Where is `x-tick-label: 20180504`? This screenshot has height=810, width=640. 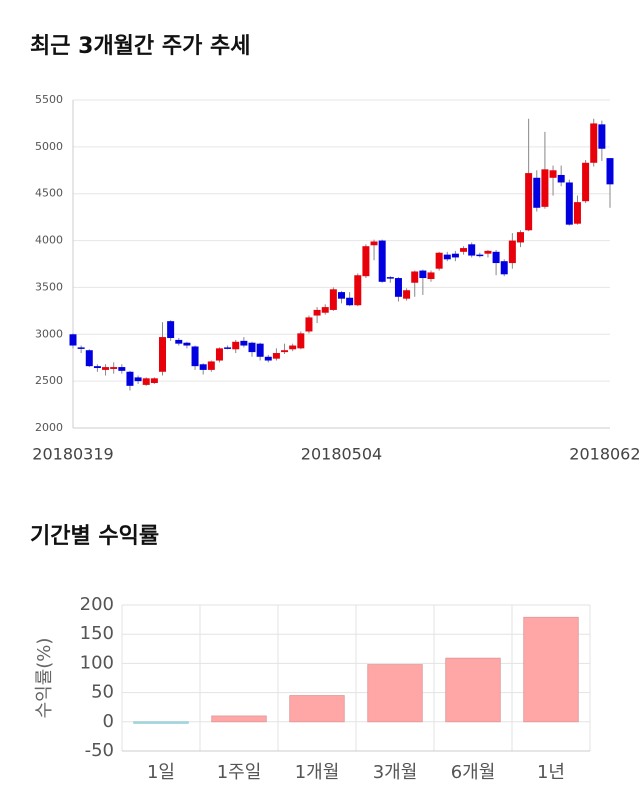 x-tick-label: 20180504 is located at coordinates (341, 454).